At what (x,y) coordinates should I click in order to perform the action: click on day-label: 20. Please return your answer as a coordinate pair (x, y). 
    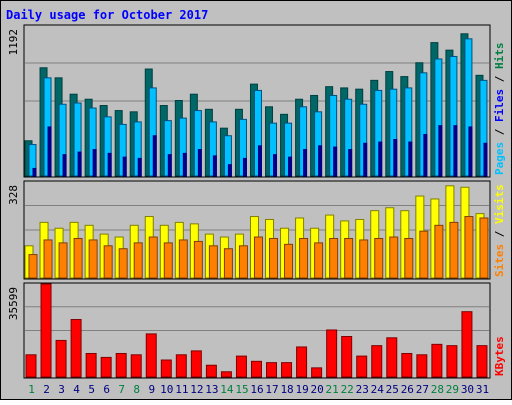
    Looking at the image, I should click on (317, 389).